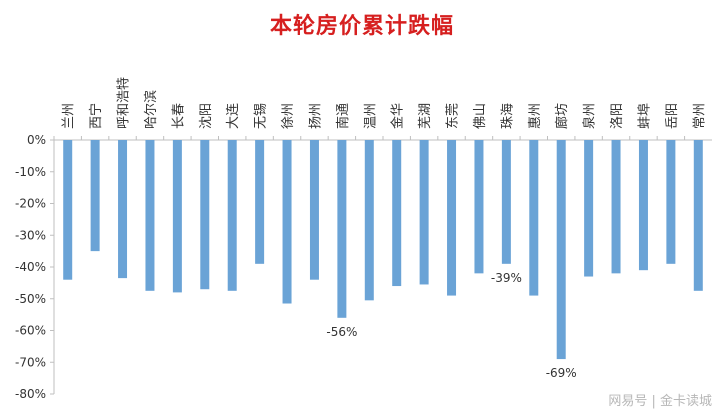 This screenshot has height=415, width=724. I want to click on x-category-label: 佛山, so click(480, 116).